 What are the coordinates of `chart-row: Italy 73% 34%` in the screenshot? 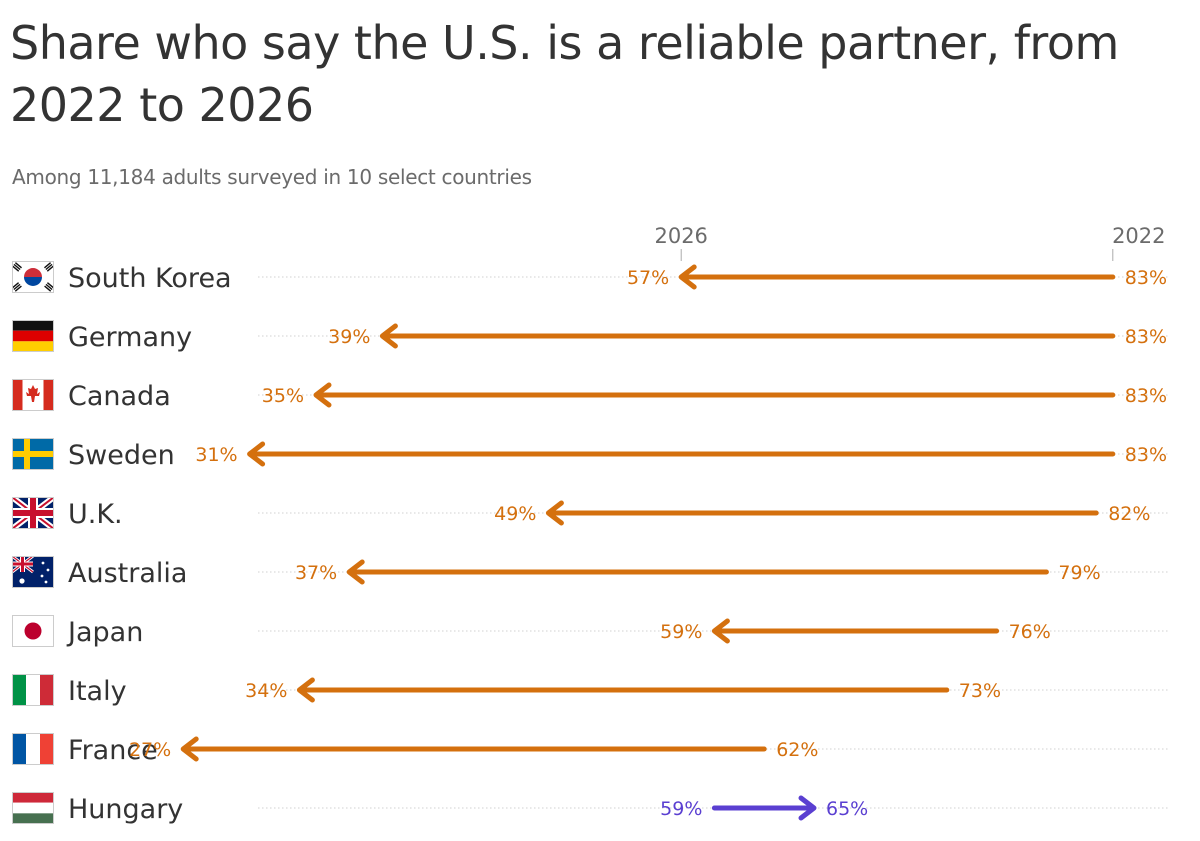 It's located at (590, 690).